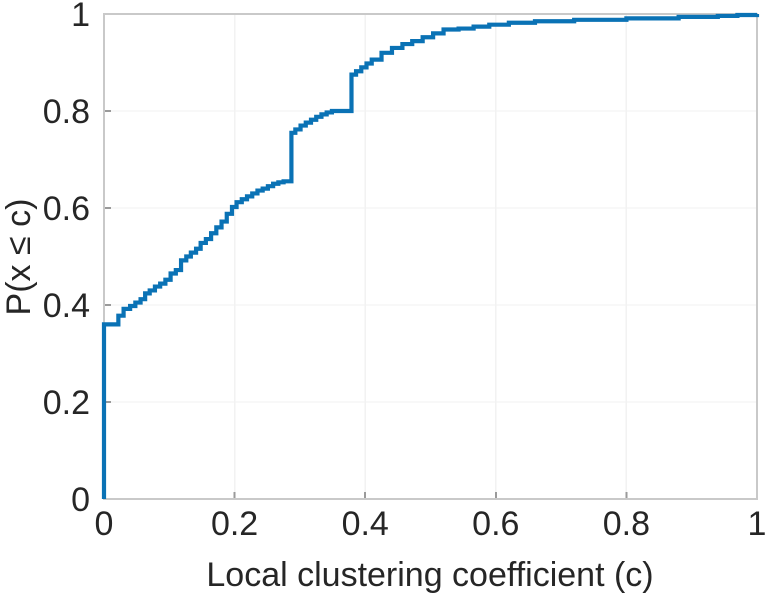 This screenshot has height=600, width=766. I want to click on x-tick-label: 0, so click(104, 524).